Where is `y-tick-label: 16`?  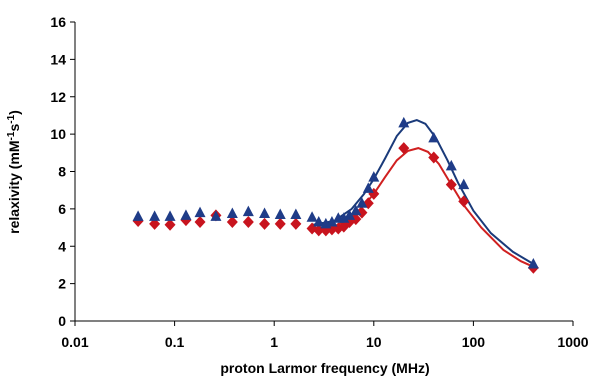 y-tick-label: 16 is located at coordinates (58, 22).